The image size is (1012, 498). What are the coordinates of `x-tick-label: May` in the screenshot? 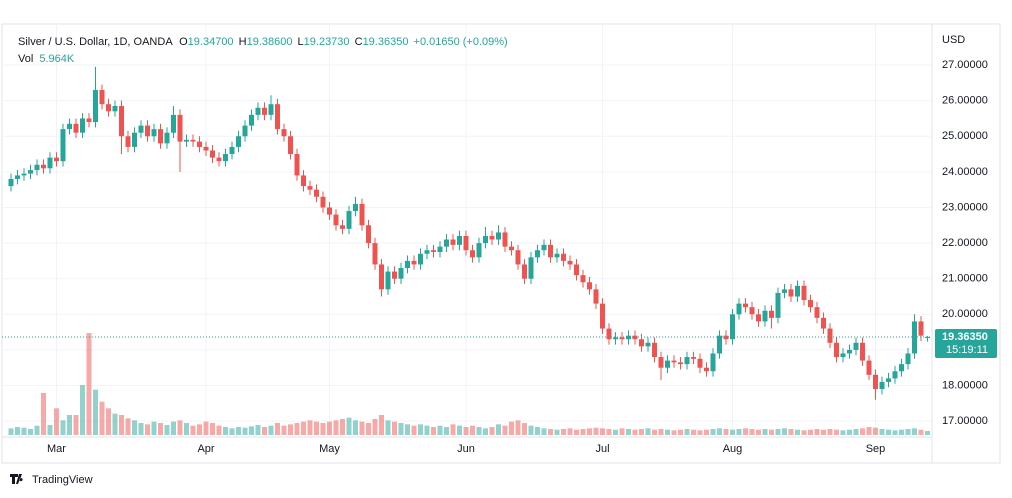 It's located at (329, 449).